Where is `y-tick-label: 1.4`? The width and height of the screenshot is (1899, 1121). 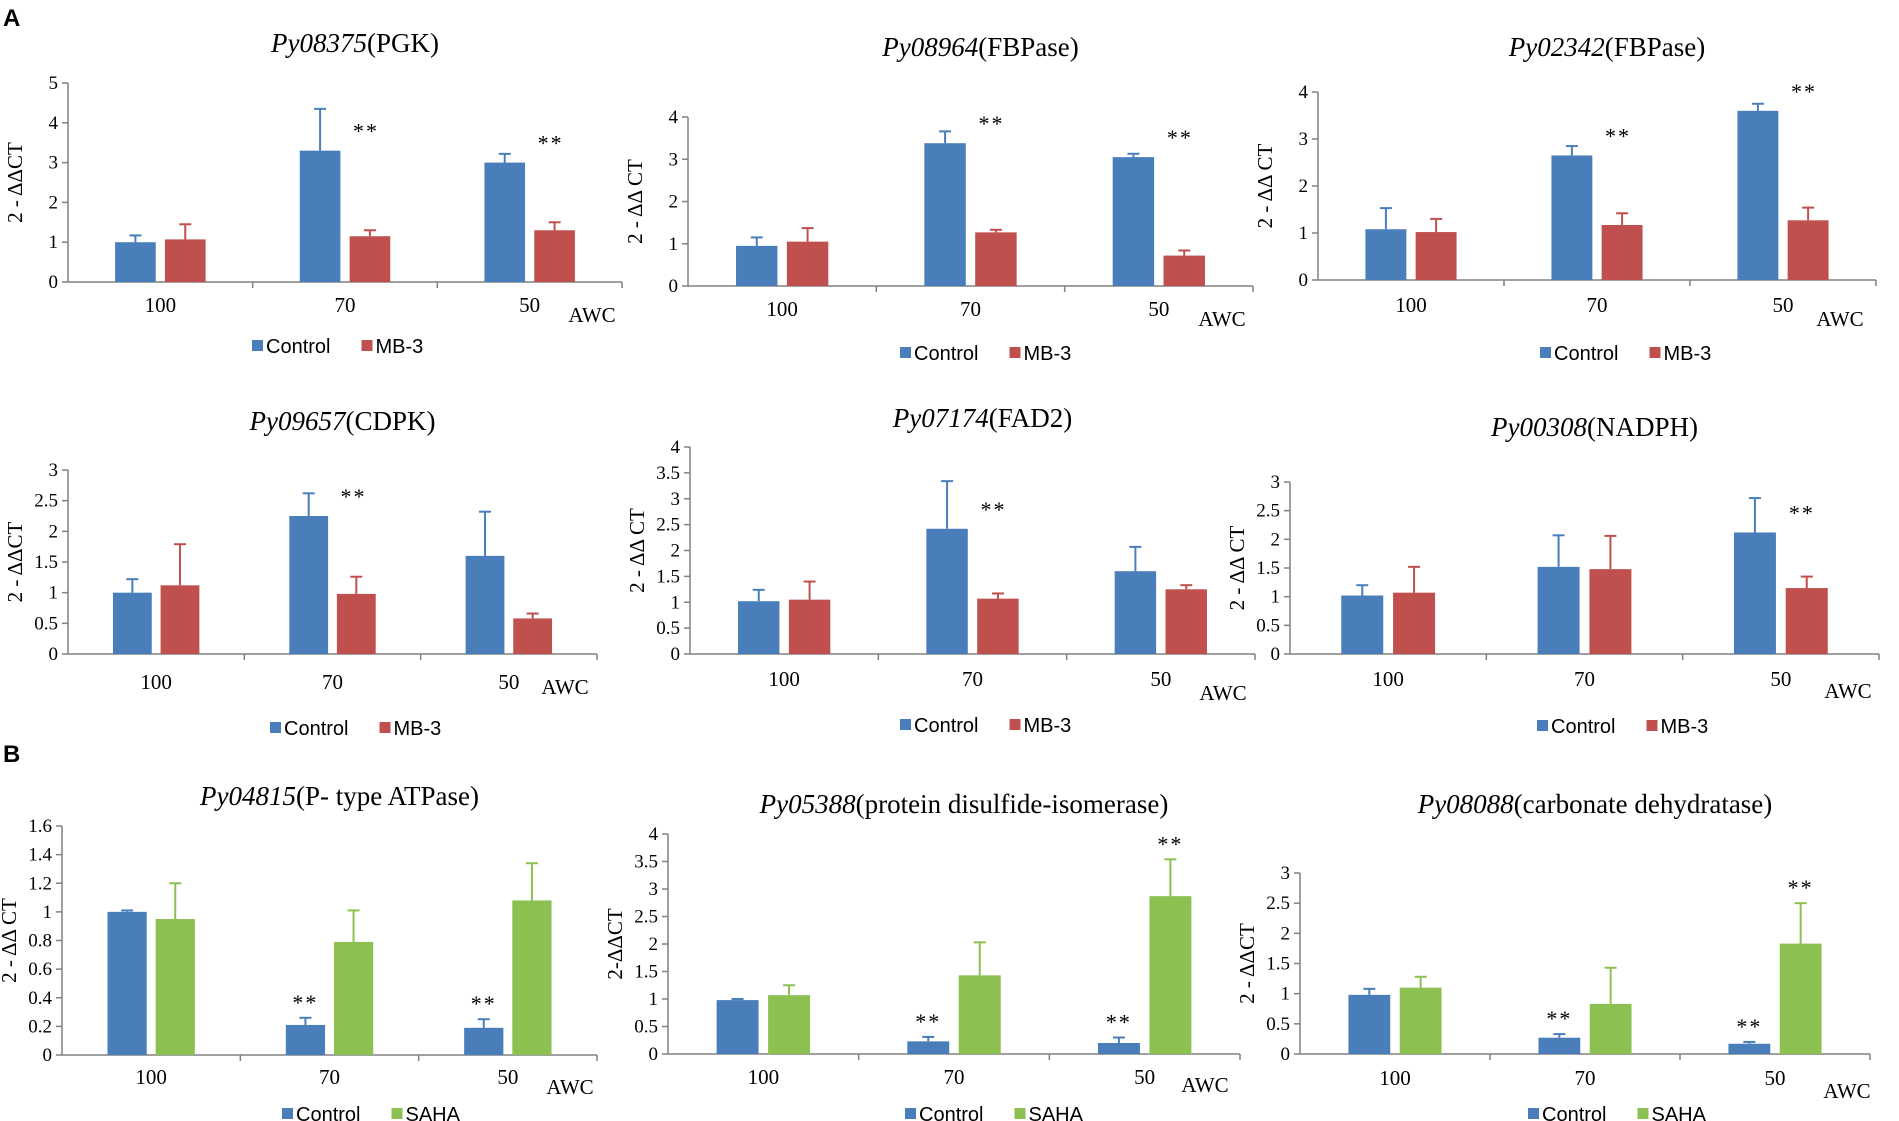
y-tick-label: 1.4 is located at coordinates (40, 855).